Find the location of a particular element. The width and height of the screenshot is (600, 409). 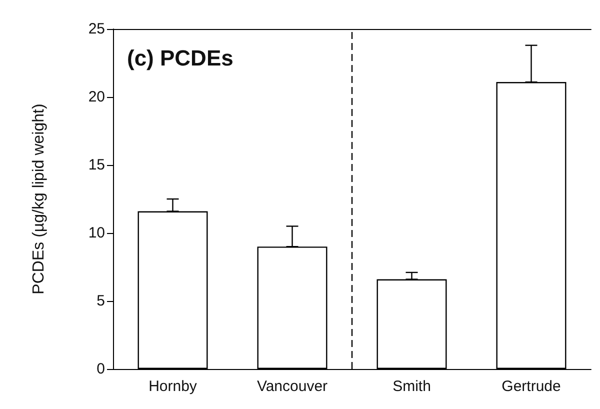

y-tick-label: 25 is located at coordinates (96, 29).